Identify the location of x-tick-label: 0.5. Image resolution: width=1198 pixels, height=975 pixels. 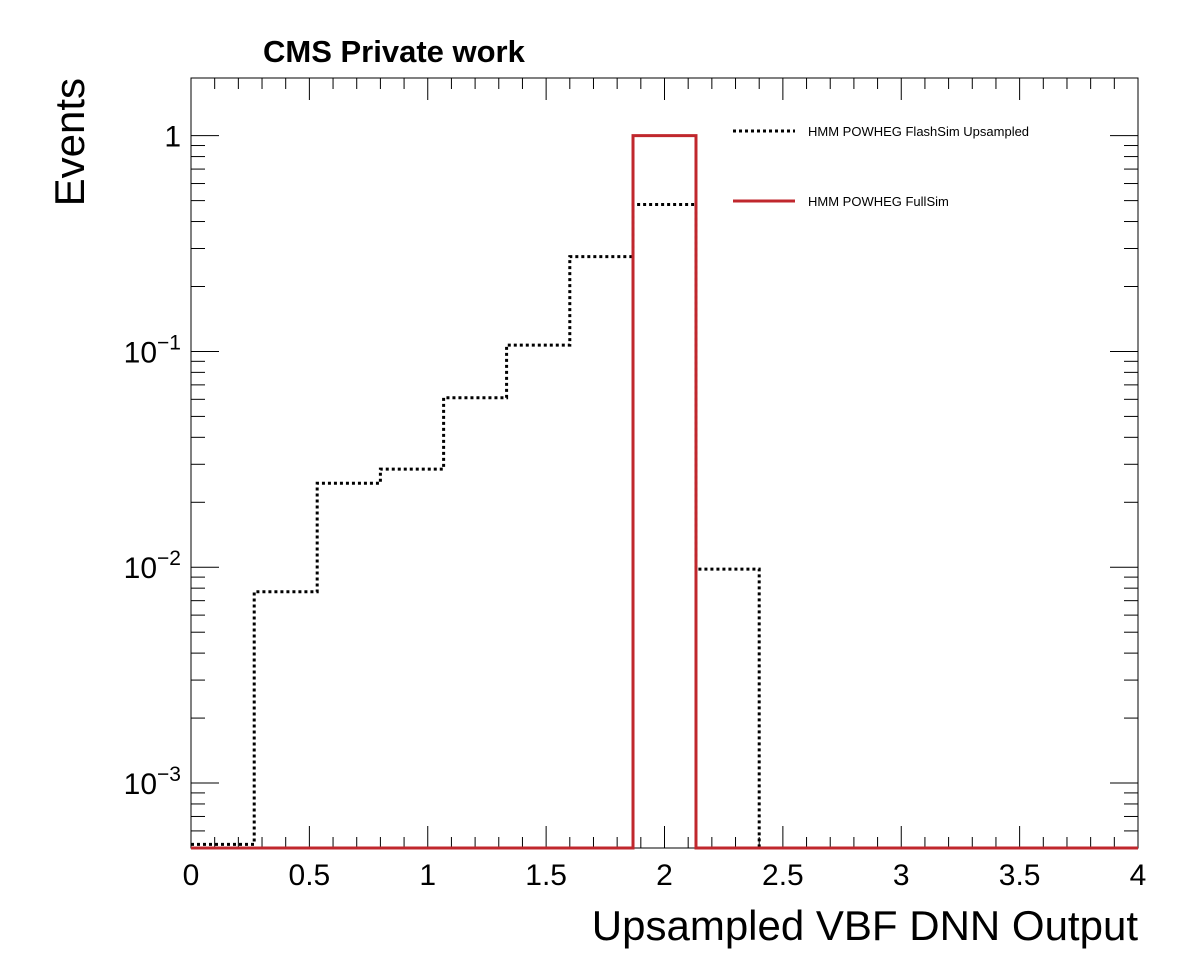
(310, 875).